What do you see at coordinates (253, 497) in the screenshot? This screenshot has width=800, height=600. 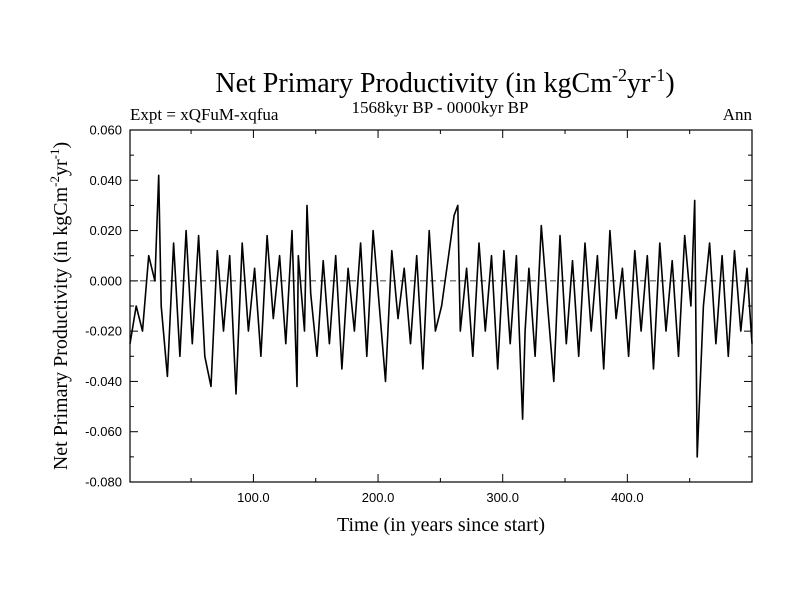 I see `x-tick-label: 100.0` at bounding box center [253, 497].